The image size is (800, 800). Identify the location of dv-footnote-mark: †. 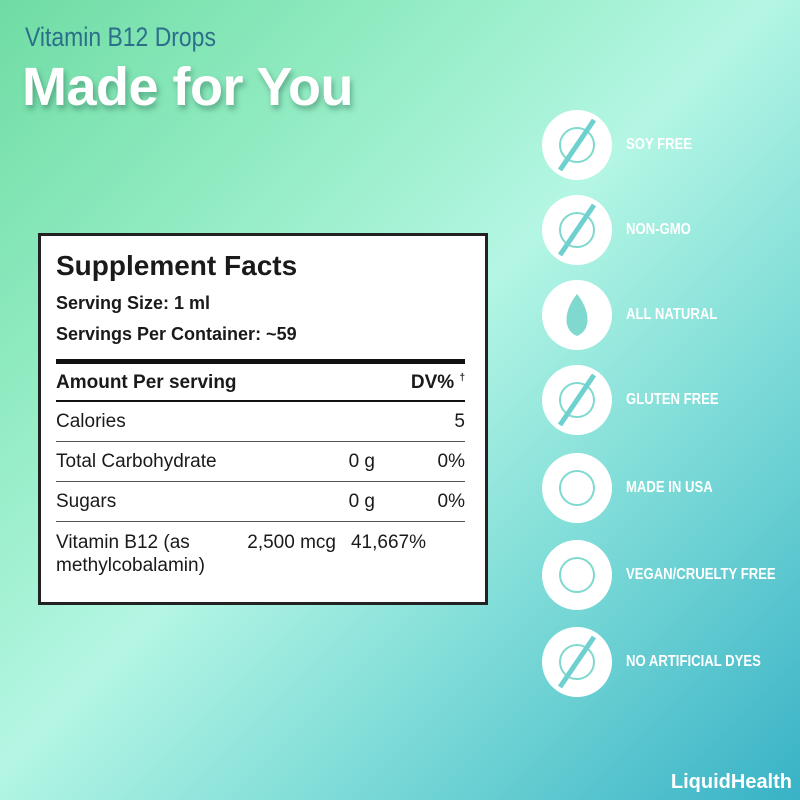
(462, 378).